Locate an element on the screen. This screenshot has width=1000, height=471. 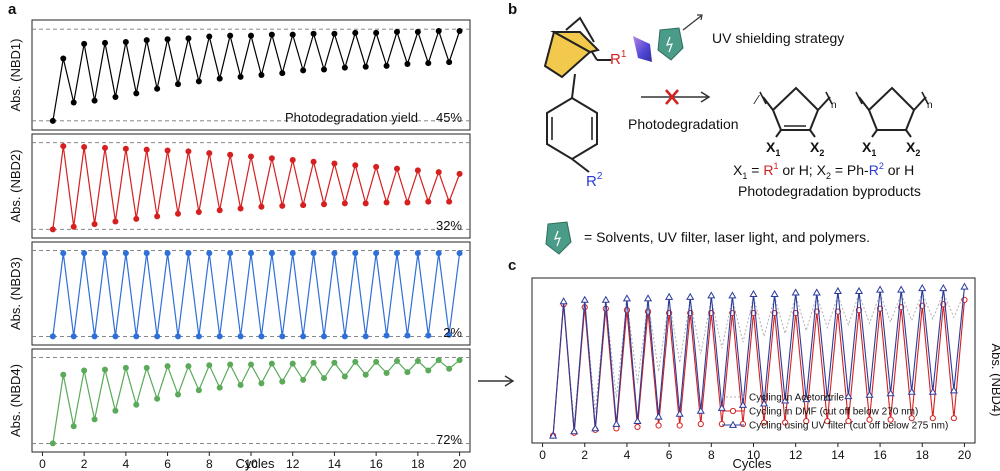
panel-a-x-axis-title: Cycles is located at coordinates (255, 463).